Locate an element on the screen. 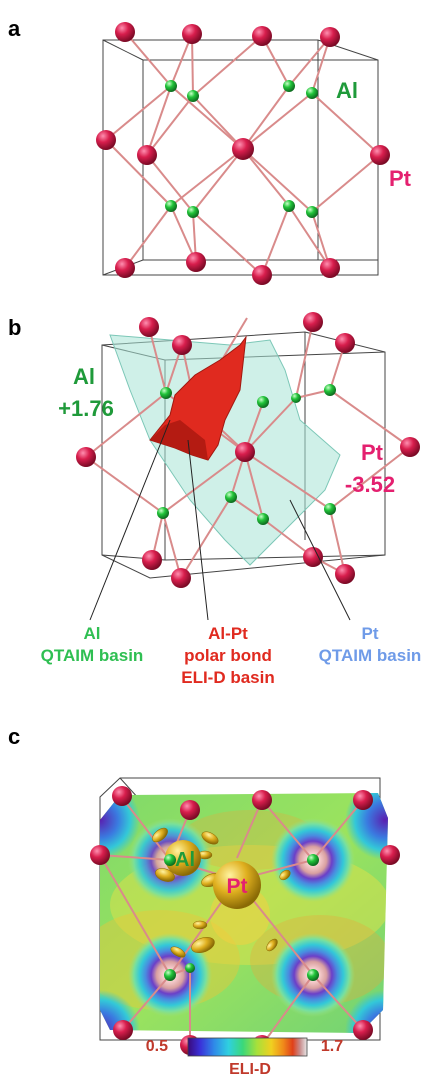 The height and width of the screenshot is (1080, 440). panel-a-al-atoms is located at coordinates (241, 149).